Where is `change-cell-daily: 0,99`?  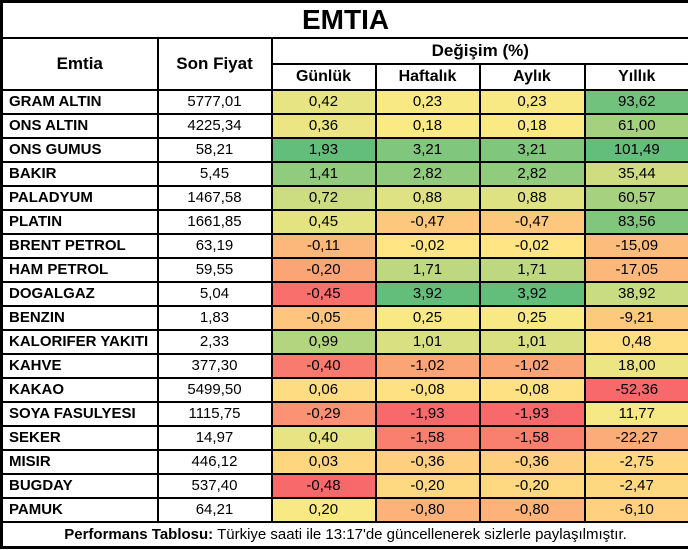 change-cell-daily: 0,99 is located at coordinates (323, 341).